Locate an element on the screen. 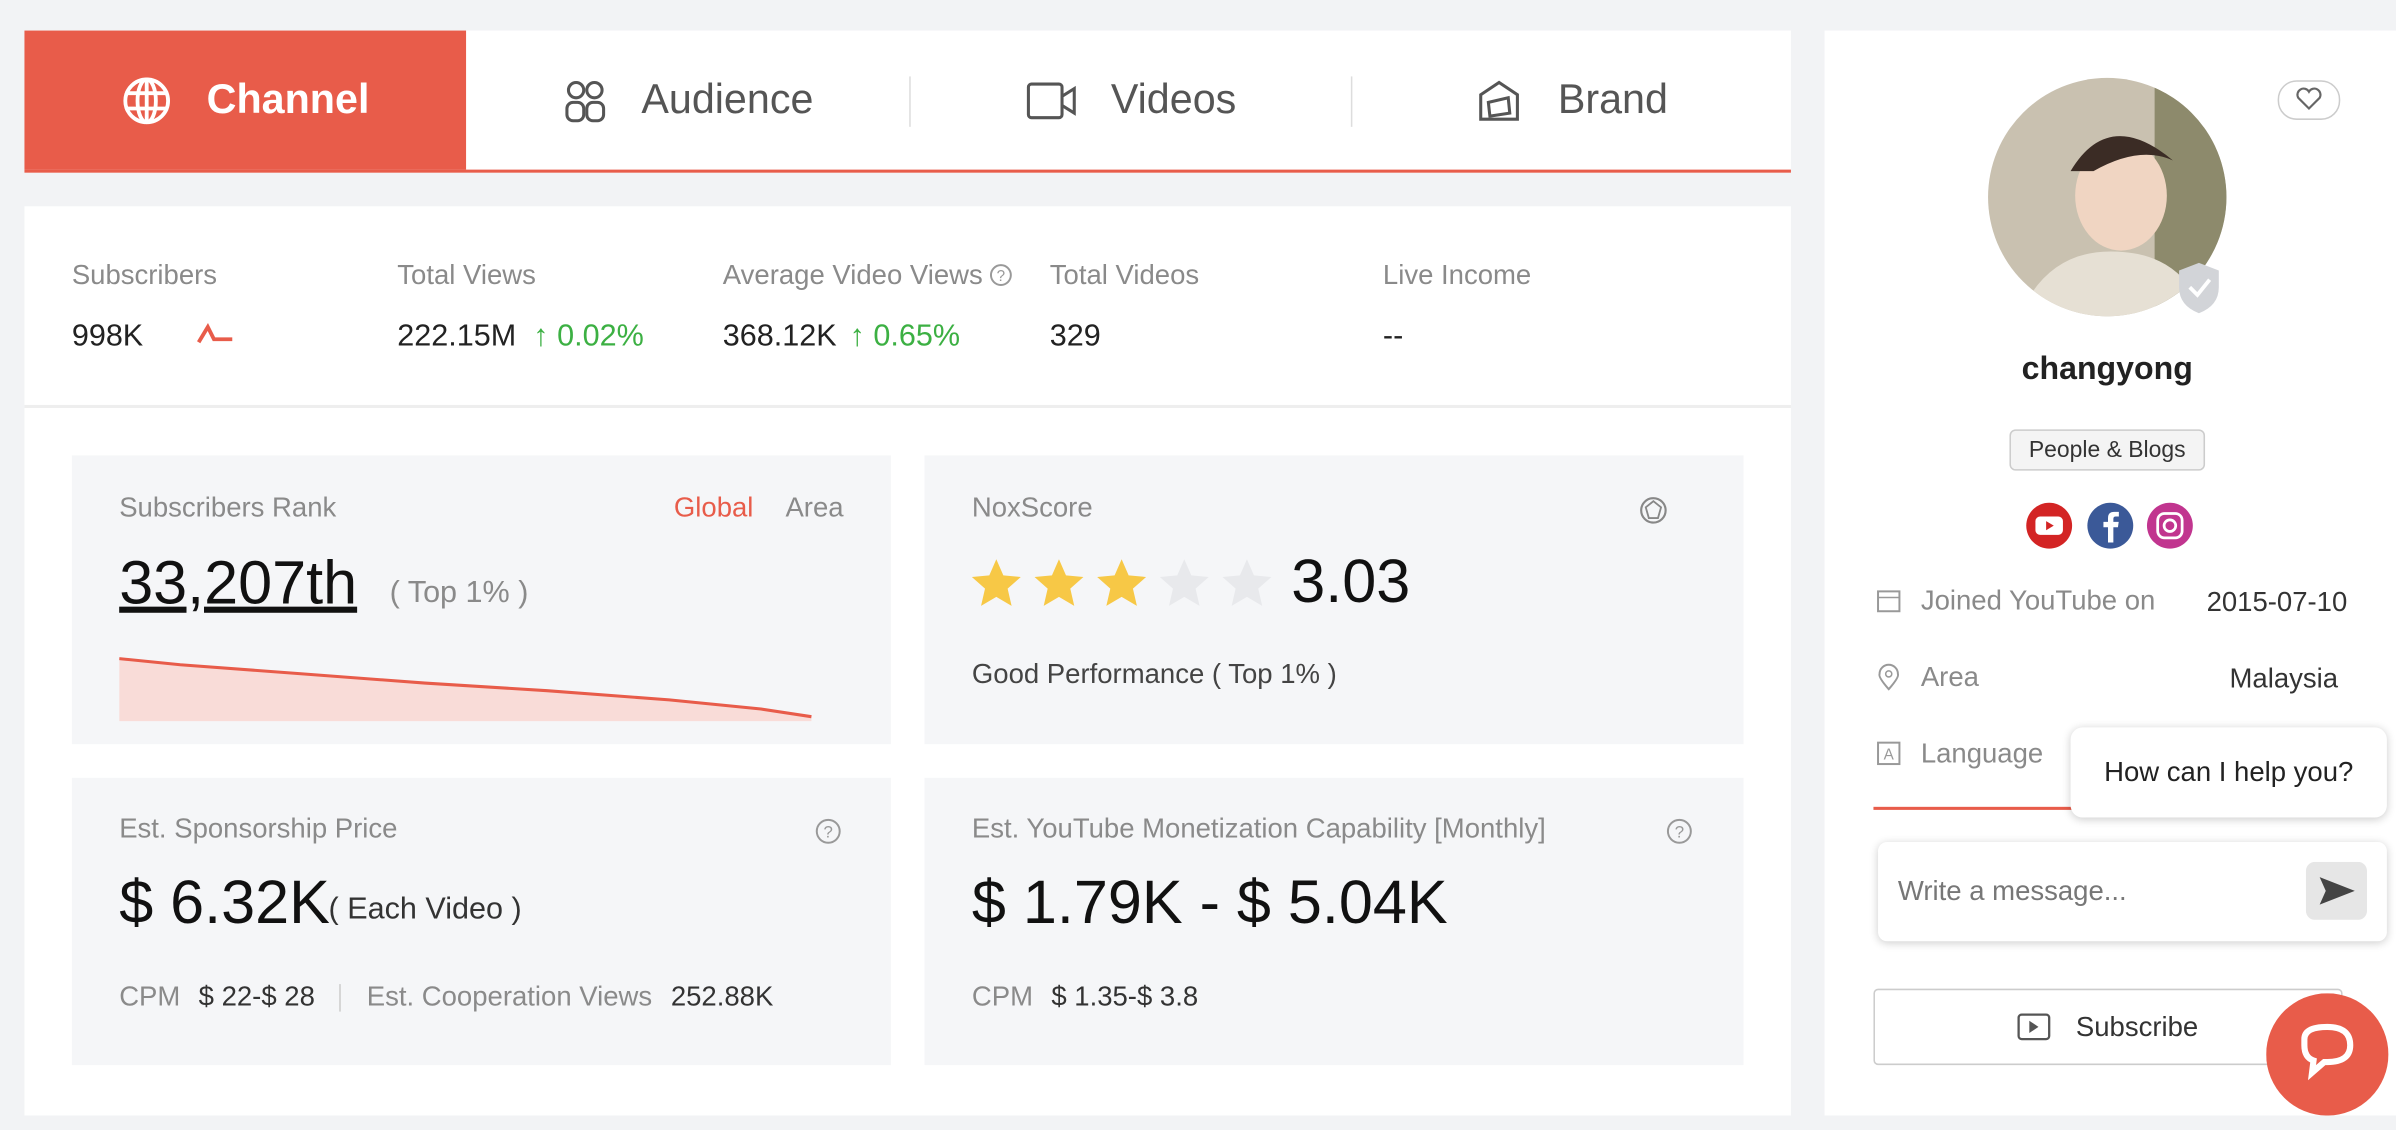  score-value: 3.03 is located at coordinates (1351, 582).